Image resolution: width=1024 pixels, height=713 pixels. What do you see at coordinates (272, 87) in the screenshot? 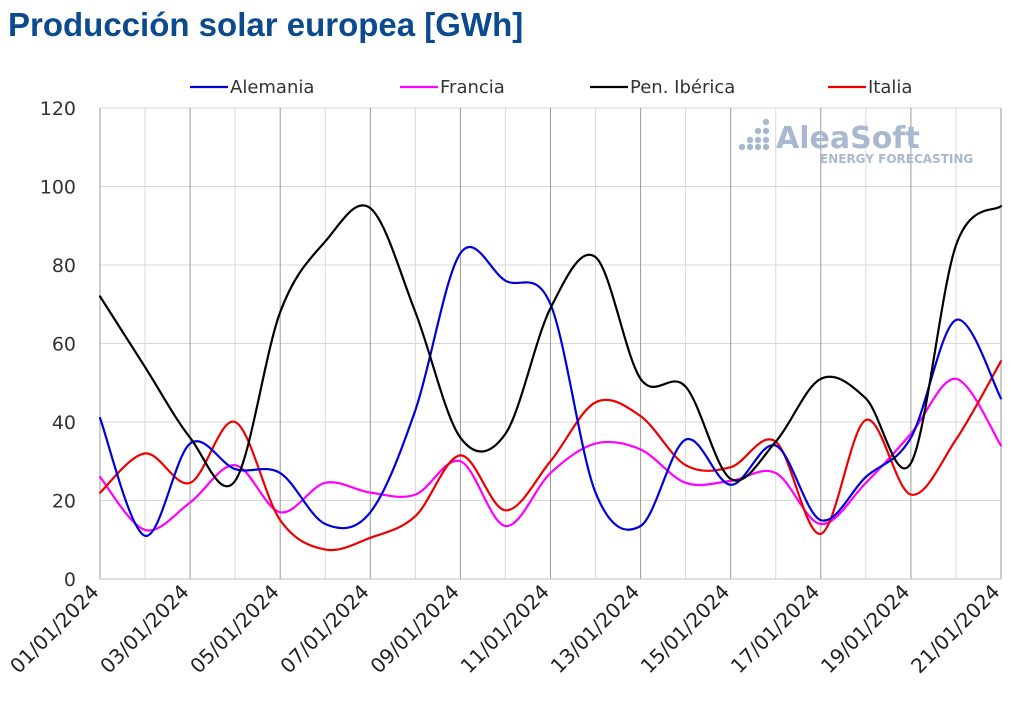
I see `legend-label: Alemania` at bounding box center [272, 87].